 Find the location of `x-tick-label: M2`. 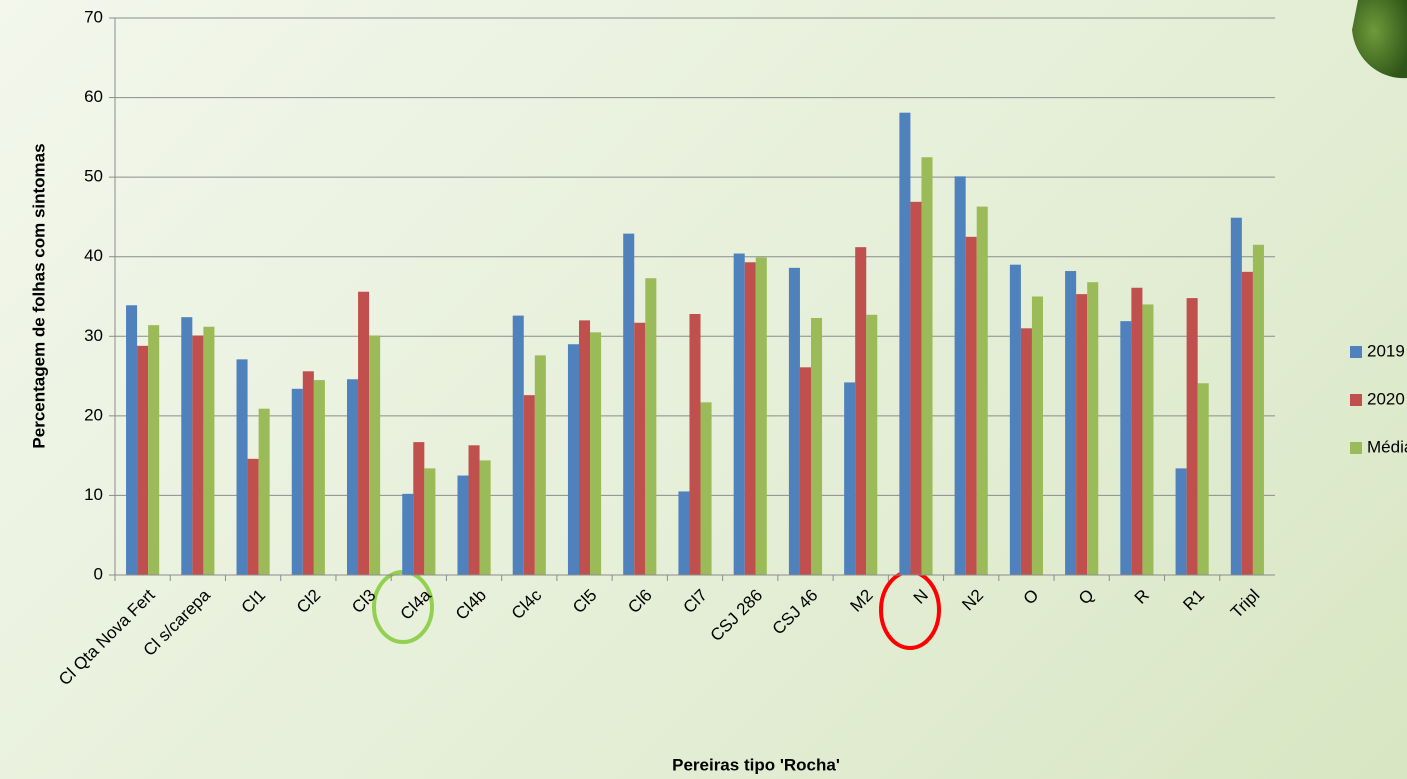

x-tick-label: M2 is located at coordinates (862, 601).